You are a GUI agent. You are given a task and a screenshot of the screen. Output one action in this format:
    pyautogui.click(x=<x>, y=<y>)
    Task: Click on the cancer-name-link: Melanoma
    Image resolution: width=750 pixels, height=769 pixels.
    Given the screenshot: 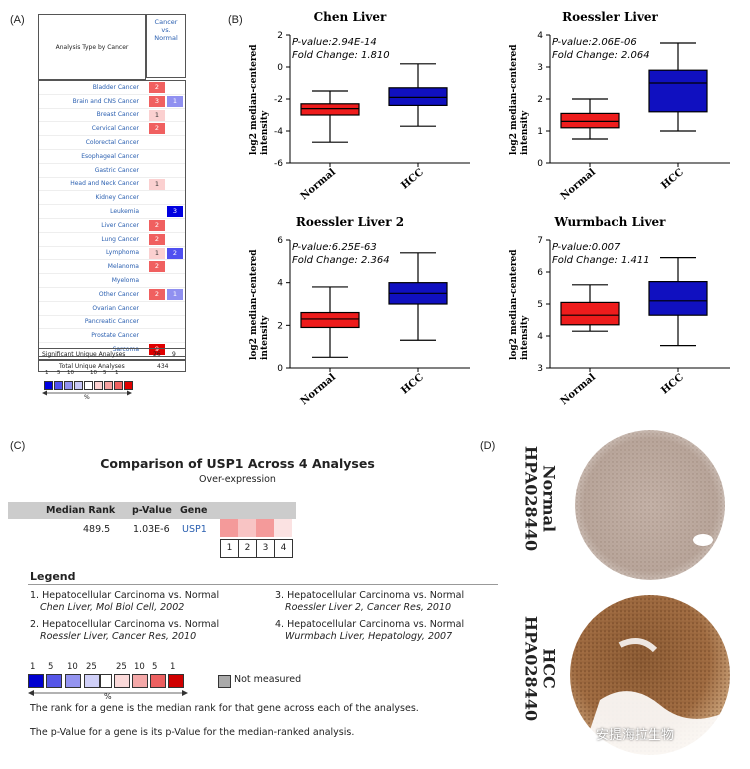 What is the action you would take?
    pyautogui.click(x=123, y=267)
    